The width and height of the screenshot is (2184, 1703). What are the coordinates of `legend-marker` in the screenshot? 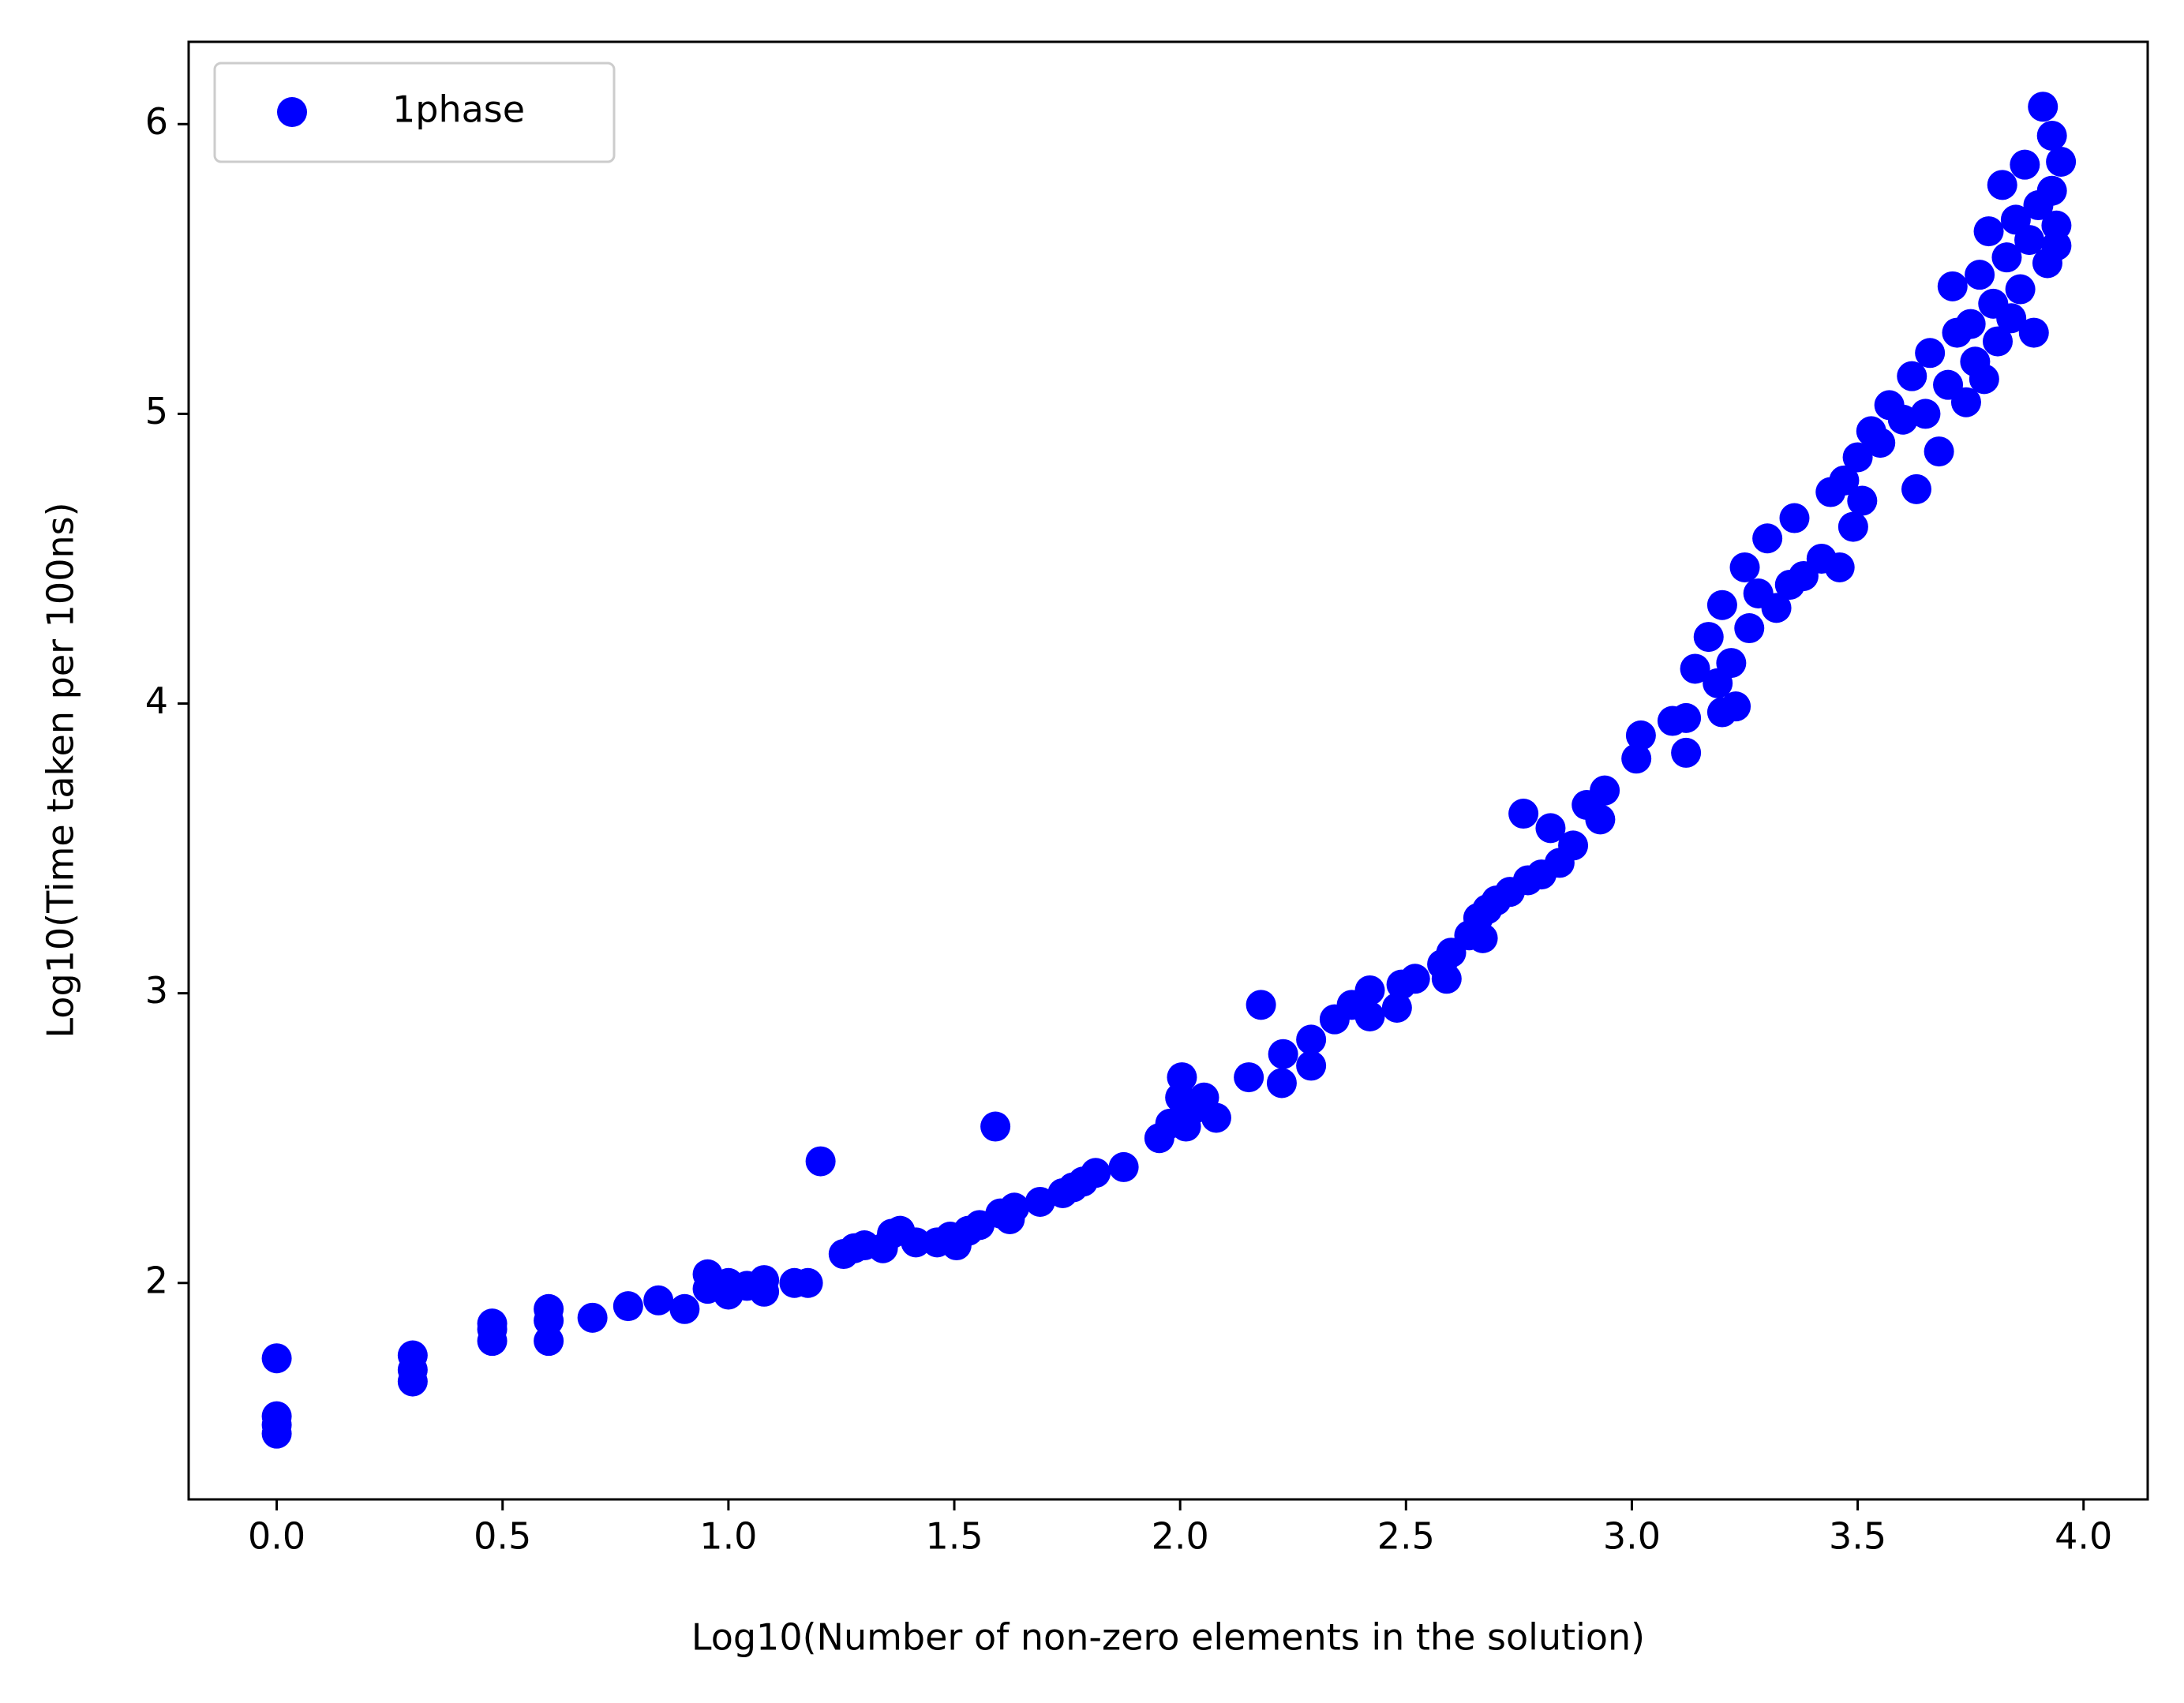 It's located at (292, 112).